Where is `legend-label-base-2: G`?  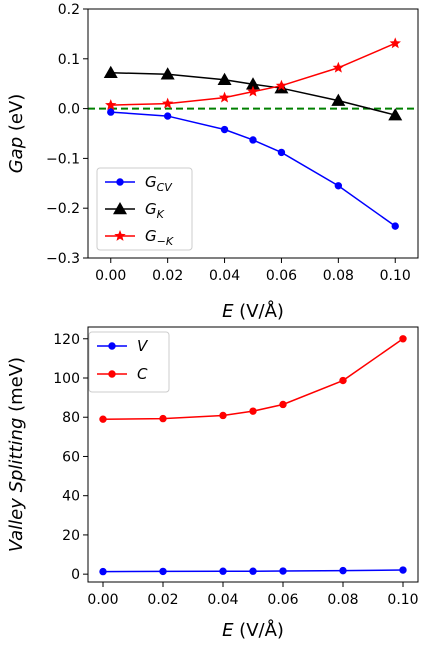
legend-label-base-2: G is located at coordinates (151, 236).